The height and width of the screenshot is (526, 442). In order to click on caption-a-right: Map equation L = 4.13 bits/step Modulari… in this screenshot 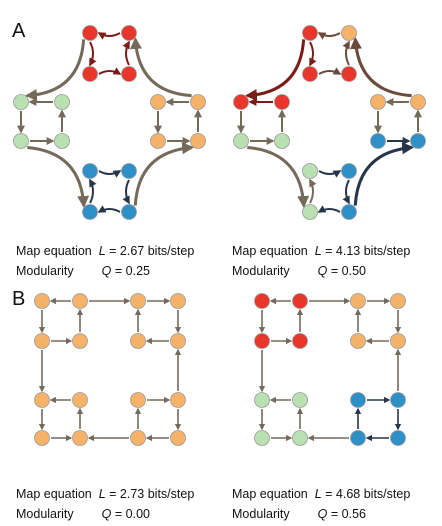, I will do `click(321, 261)`.